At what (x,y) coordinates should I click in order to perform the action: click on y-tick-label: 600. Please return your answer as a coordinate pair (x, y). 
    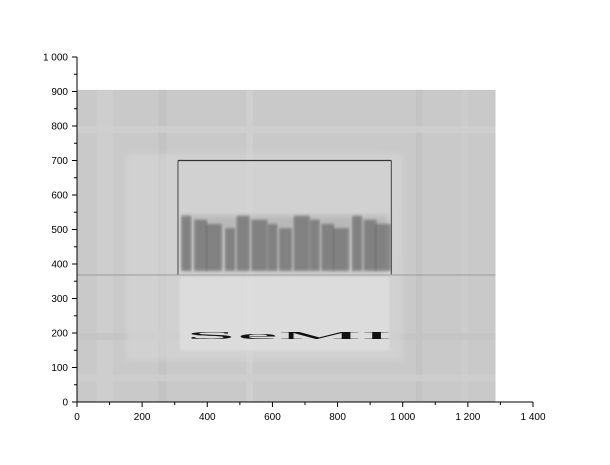
    Looking at the image, I should click on (59, 196).